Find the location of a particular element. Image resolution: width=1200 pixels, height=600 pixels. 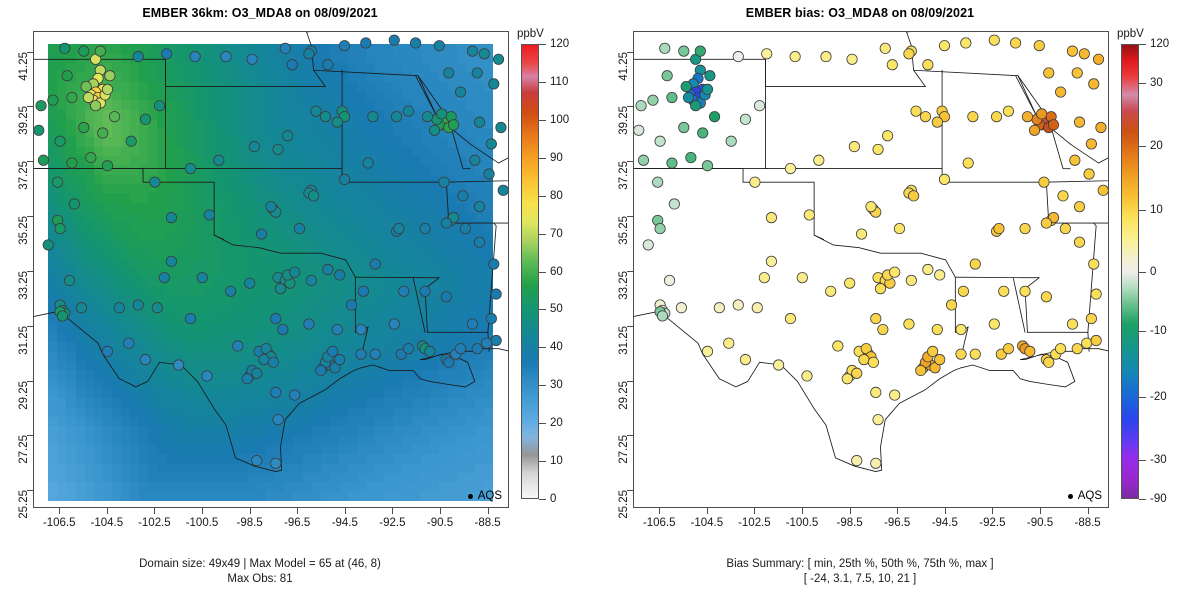

colorbar-title-right: ppbV is located at coordinates (1130, 34).